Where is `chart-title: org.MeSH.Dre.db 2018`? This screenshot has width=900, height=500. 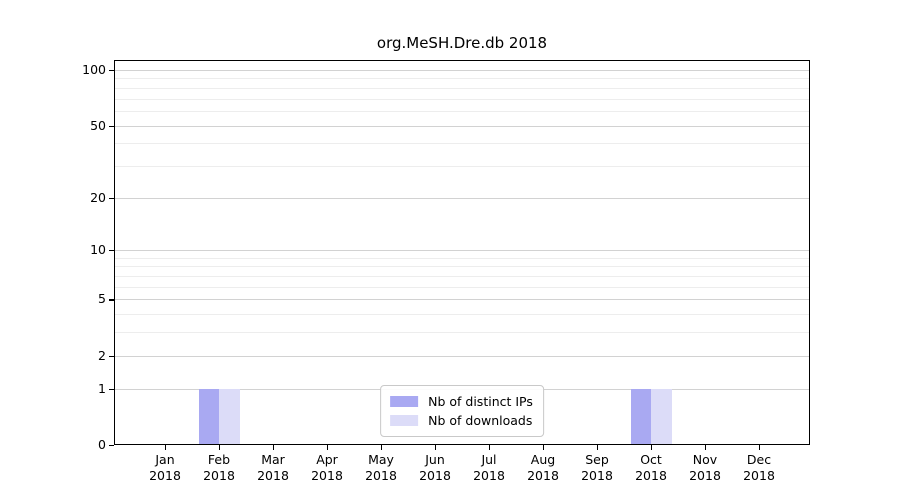 chart-title: org.MeSH.Dre.db 2018 is located at coordinates (462, 43).